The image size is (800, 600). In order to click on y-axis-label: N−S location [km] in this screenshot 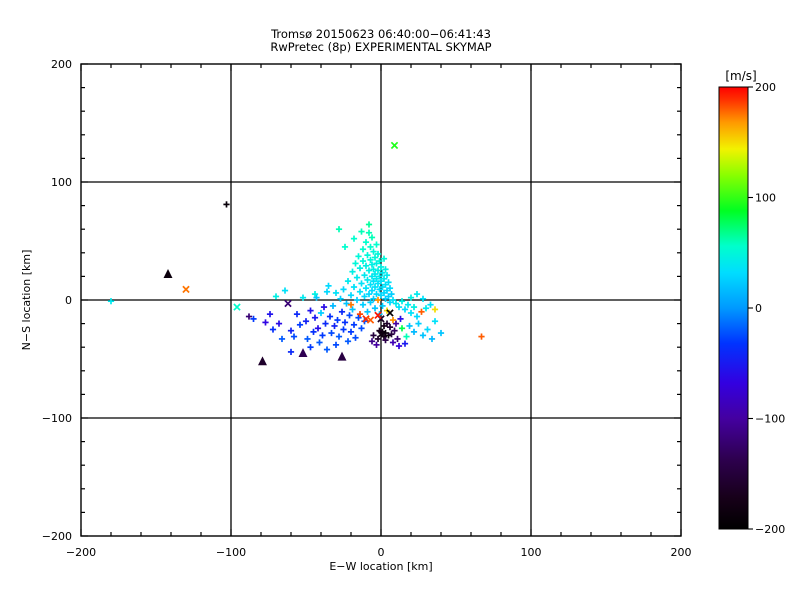, I will do `click(26, 300)`.